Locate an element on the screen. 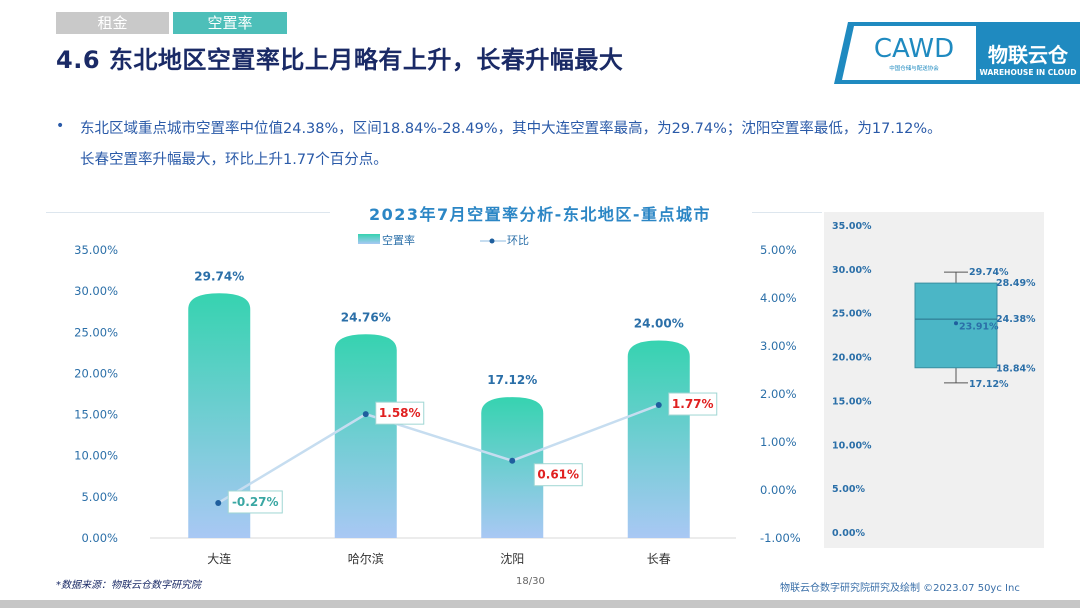 This screenshot has height=608, width=1080. page-number: 18/30 is located at coordinates (530, 581).